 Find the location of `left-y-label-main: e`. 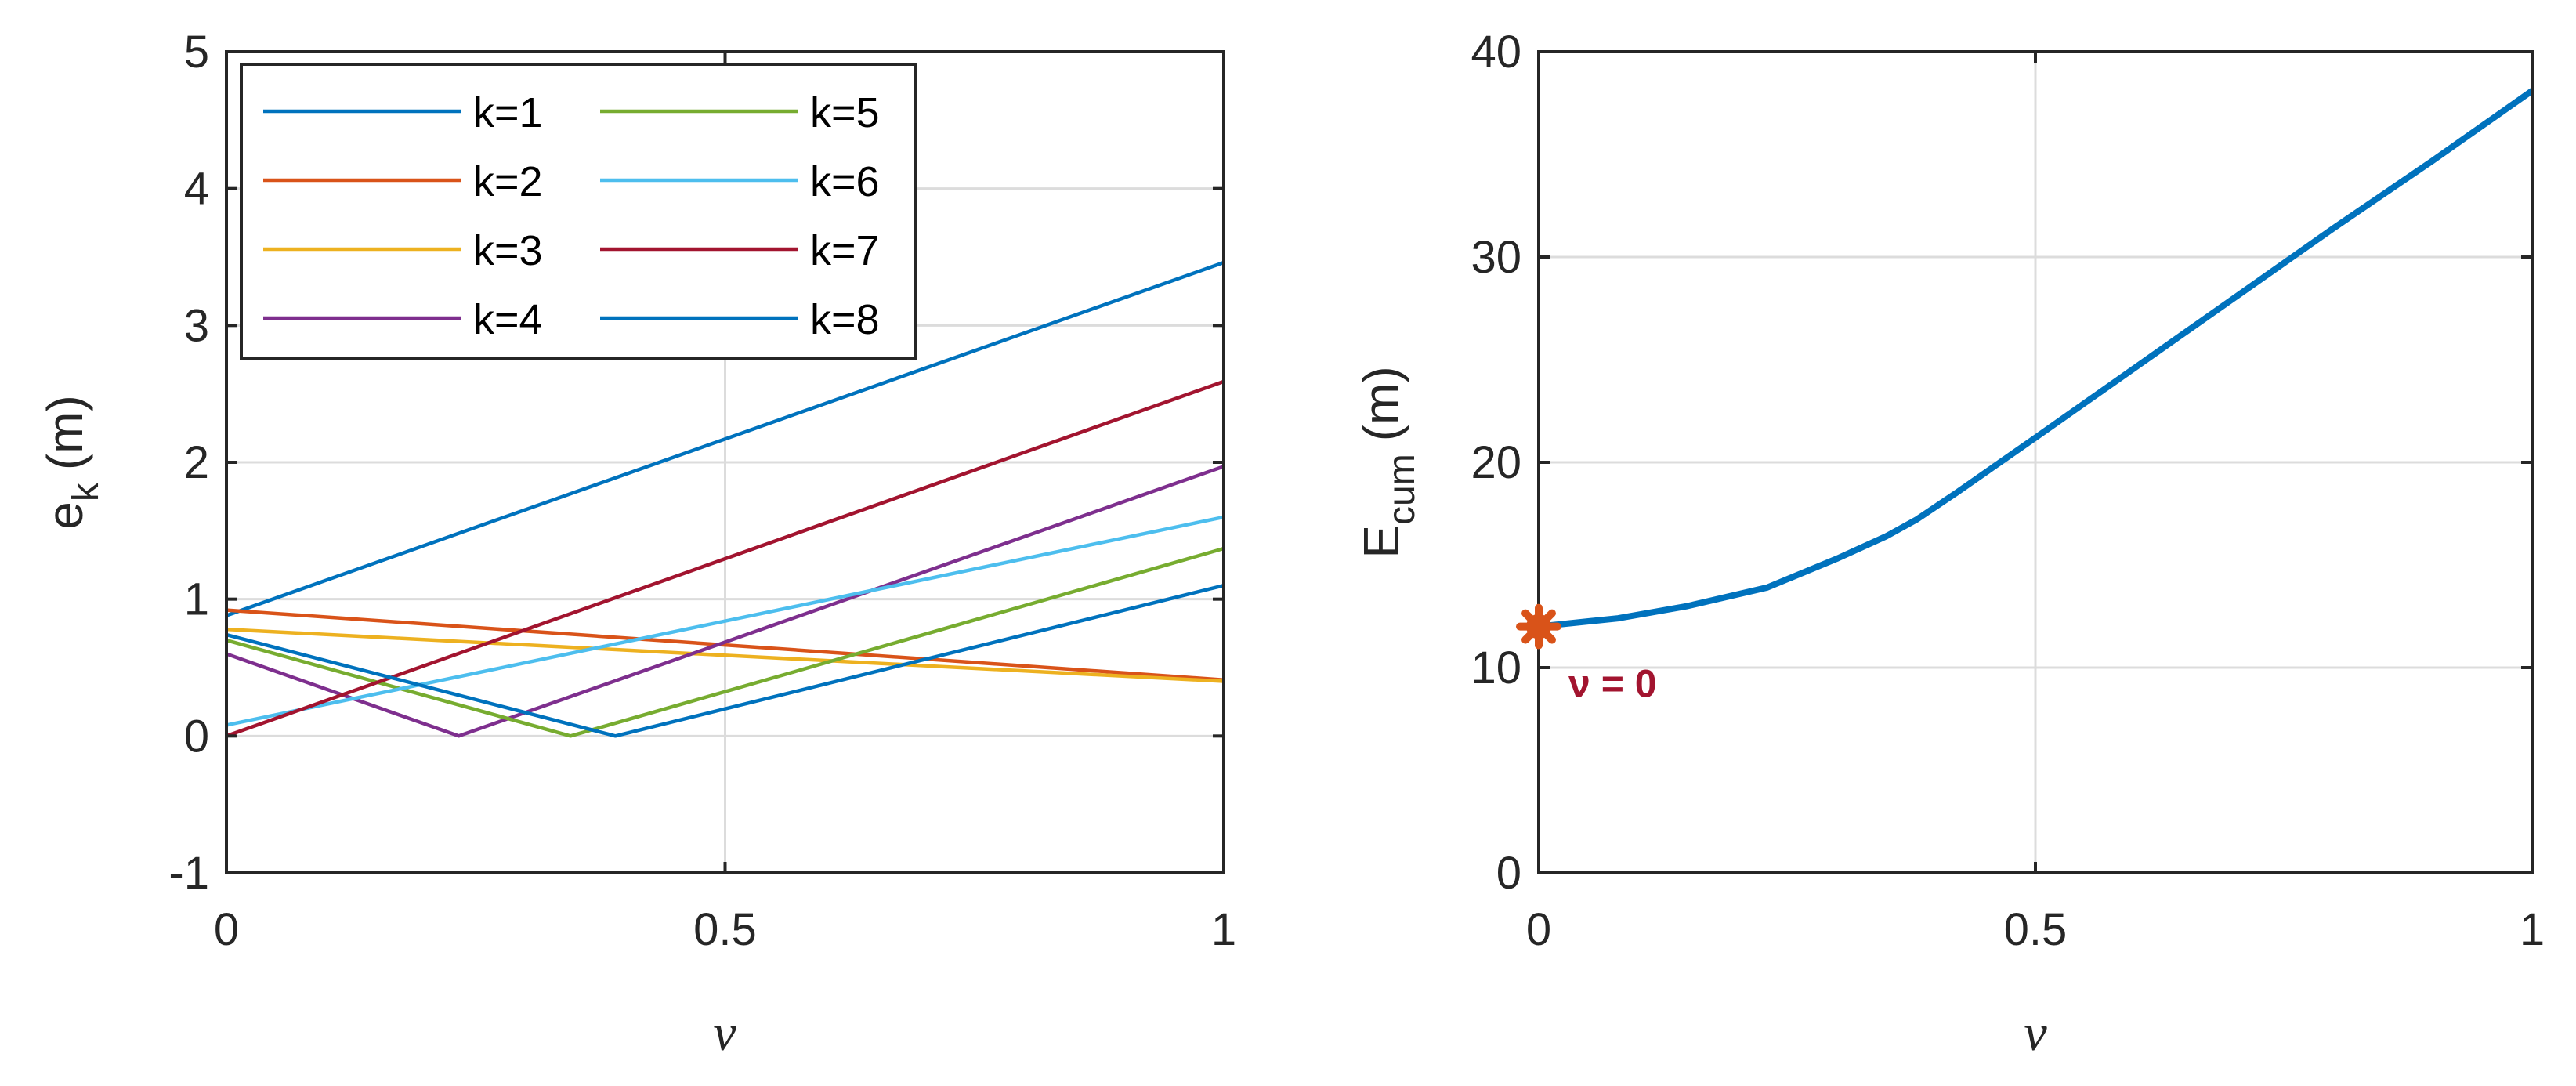

left-y-label-main: e is located at coordinates (65, 515).